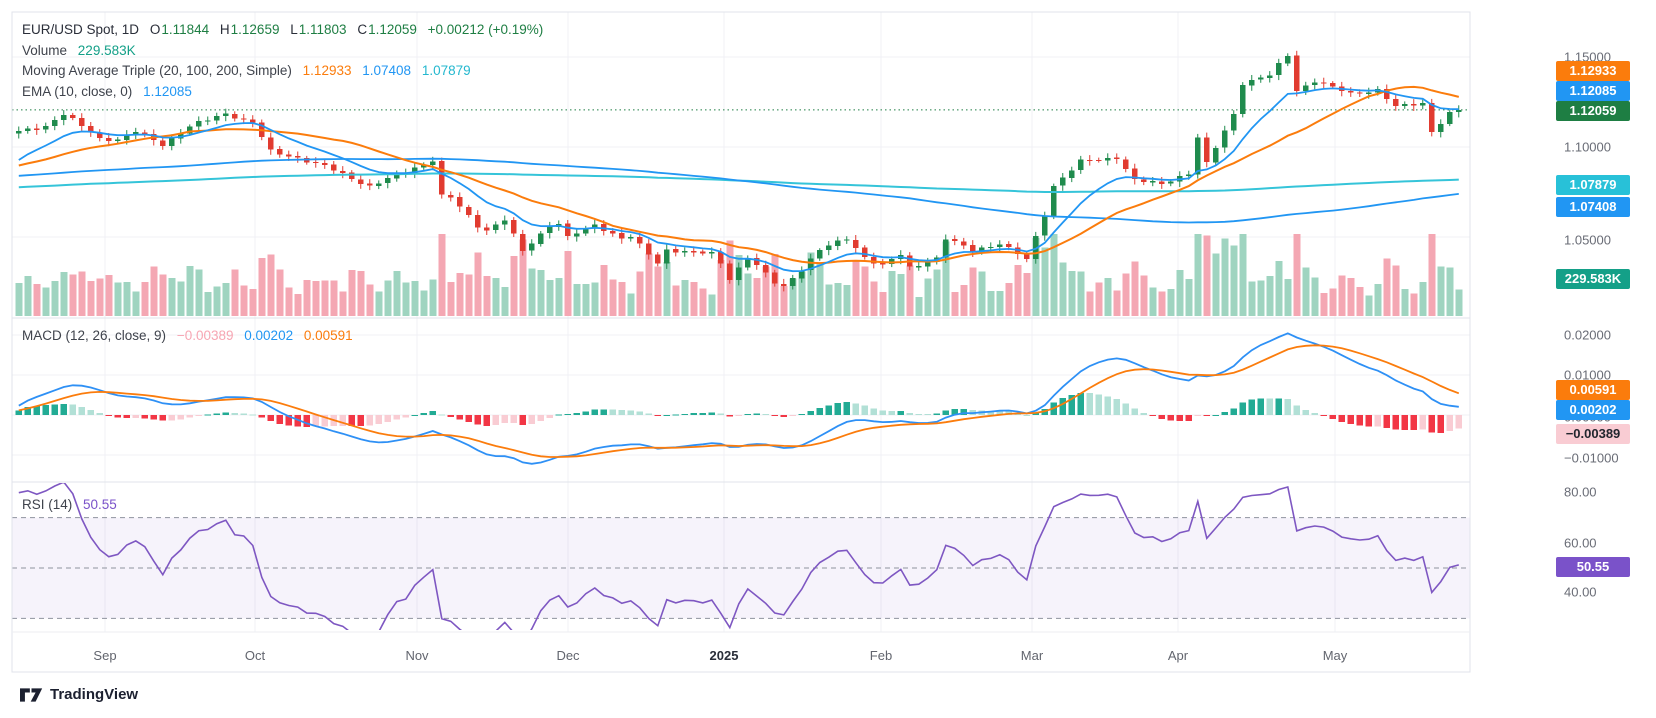  Describe the element at coordinates (322, 29) in the screenshot. I see `low-value: 1.11803` at that location.